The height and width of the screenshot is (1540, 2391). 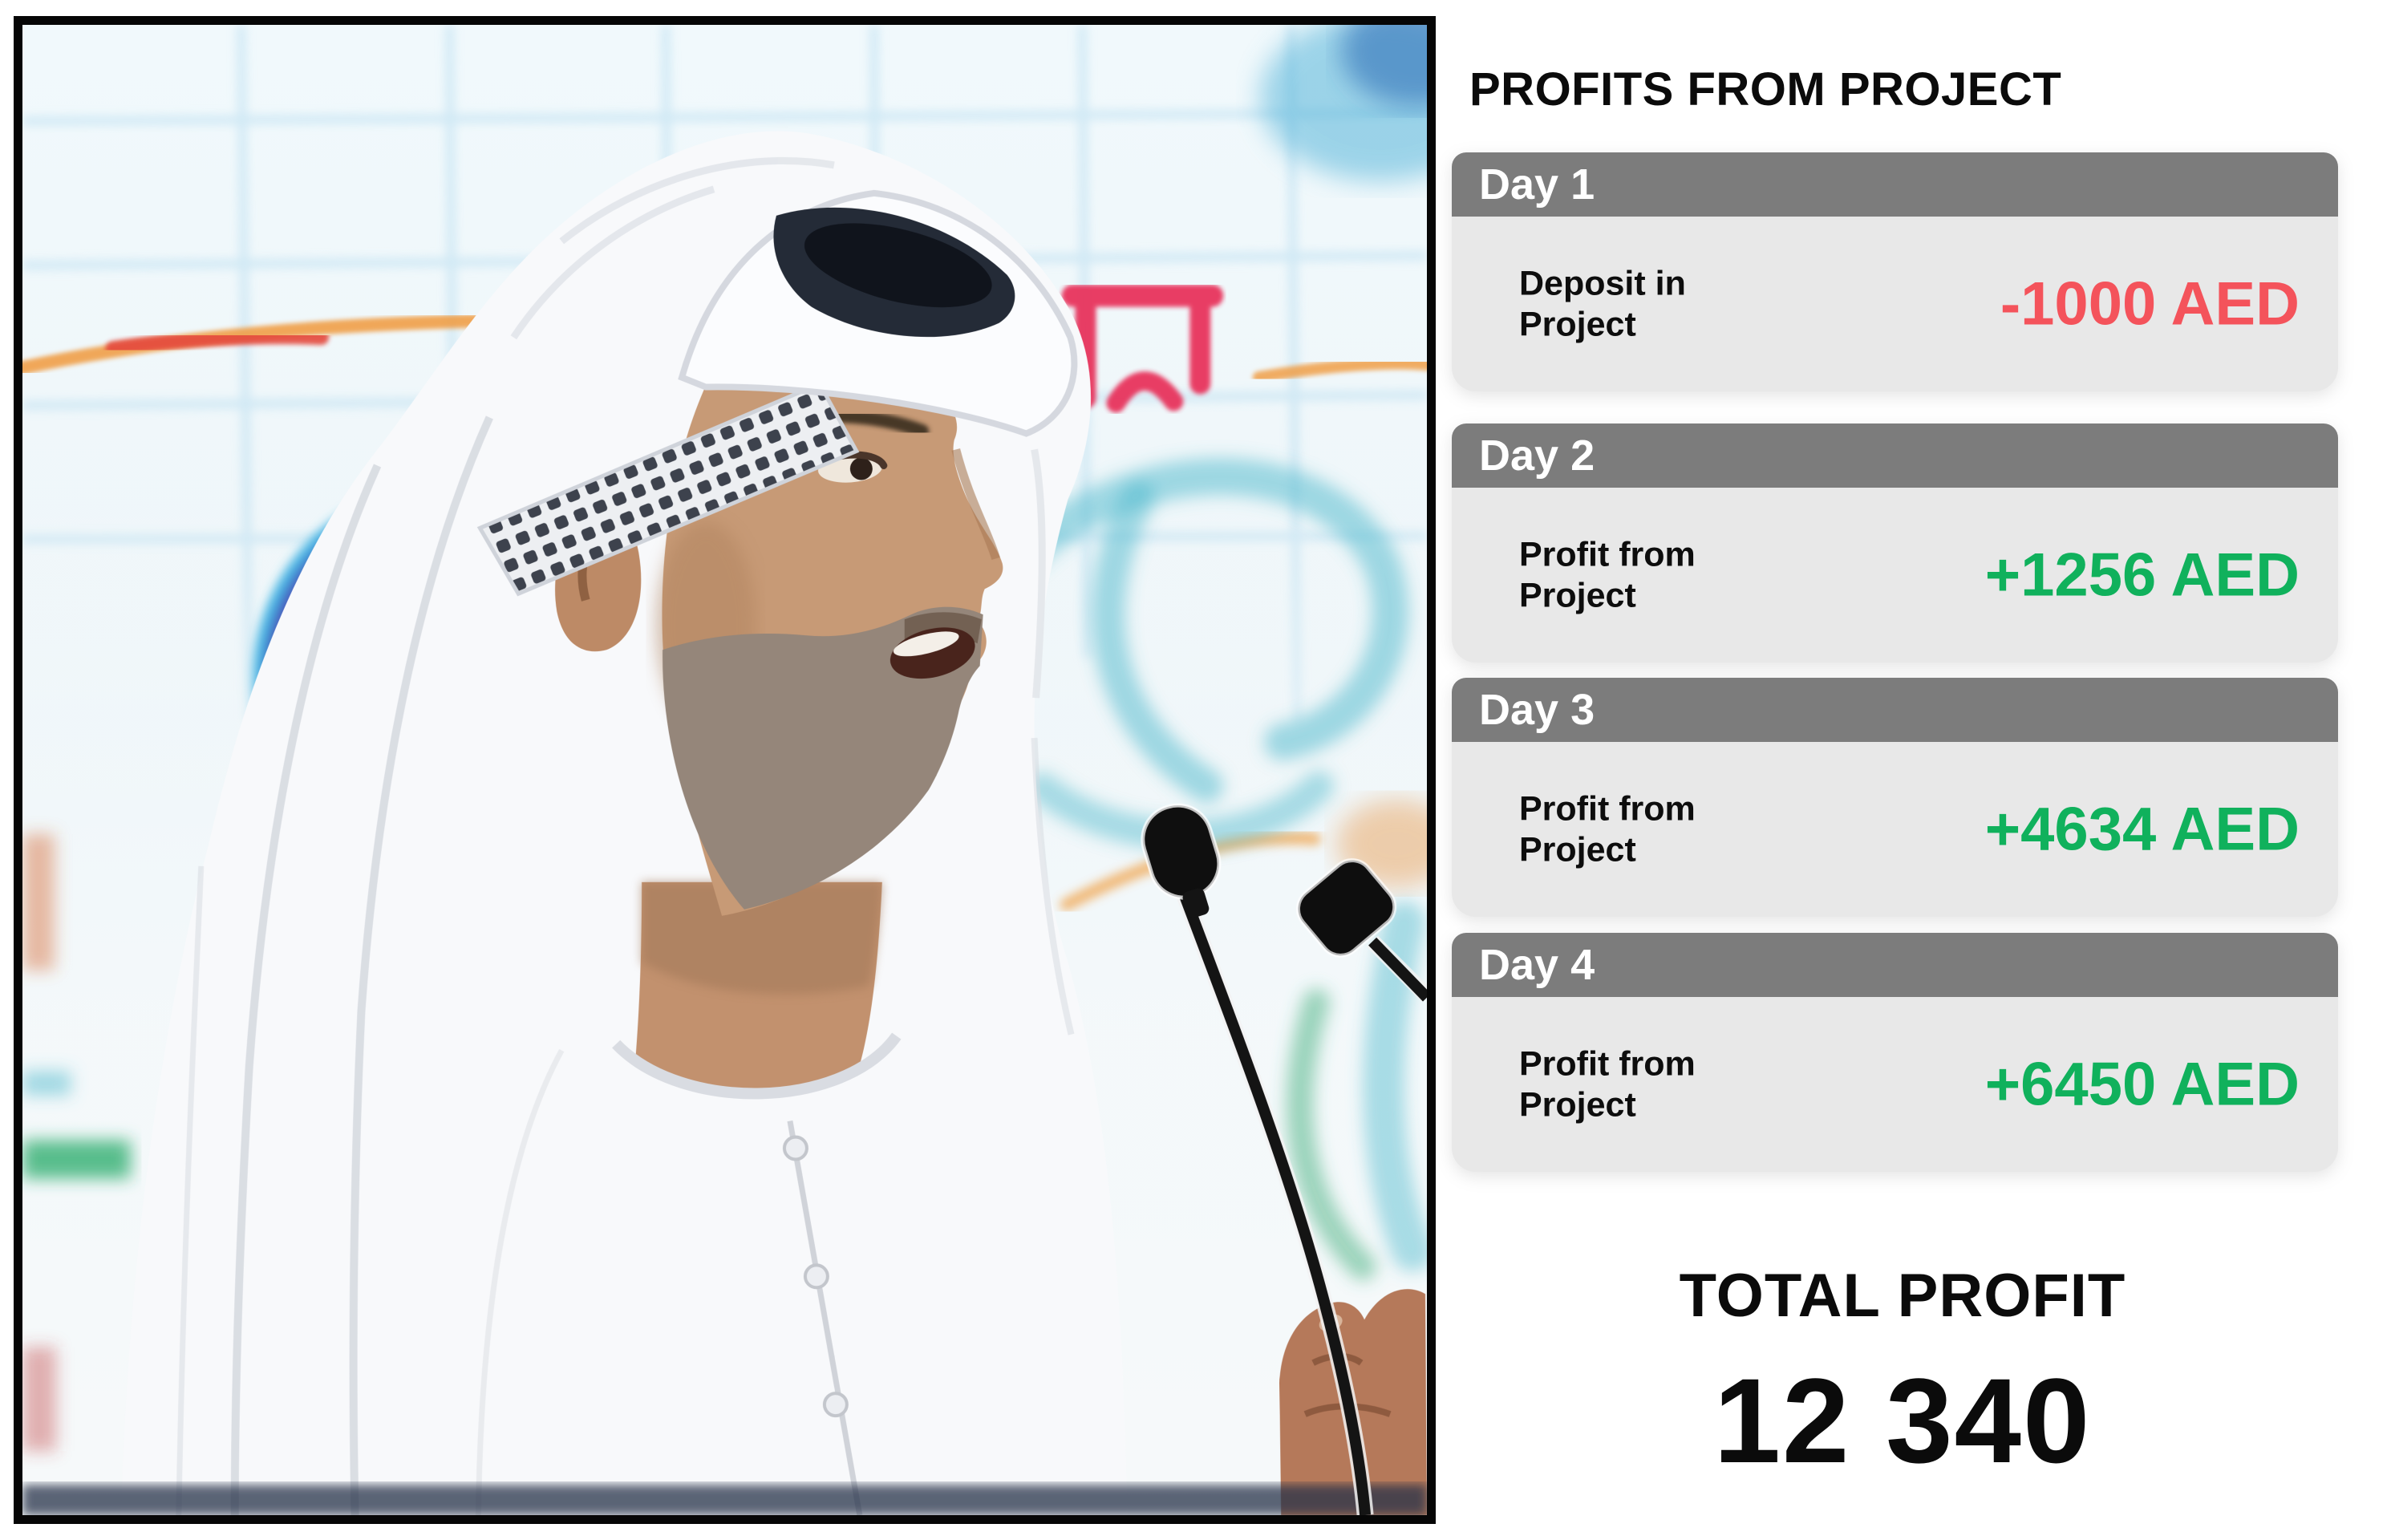 I want to click on day-label: Day 4, so click(x=1537, y=965).